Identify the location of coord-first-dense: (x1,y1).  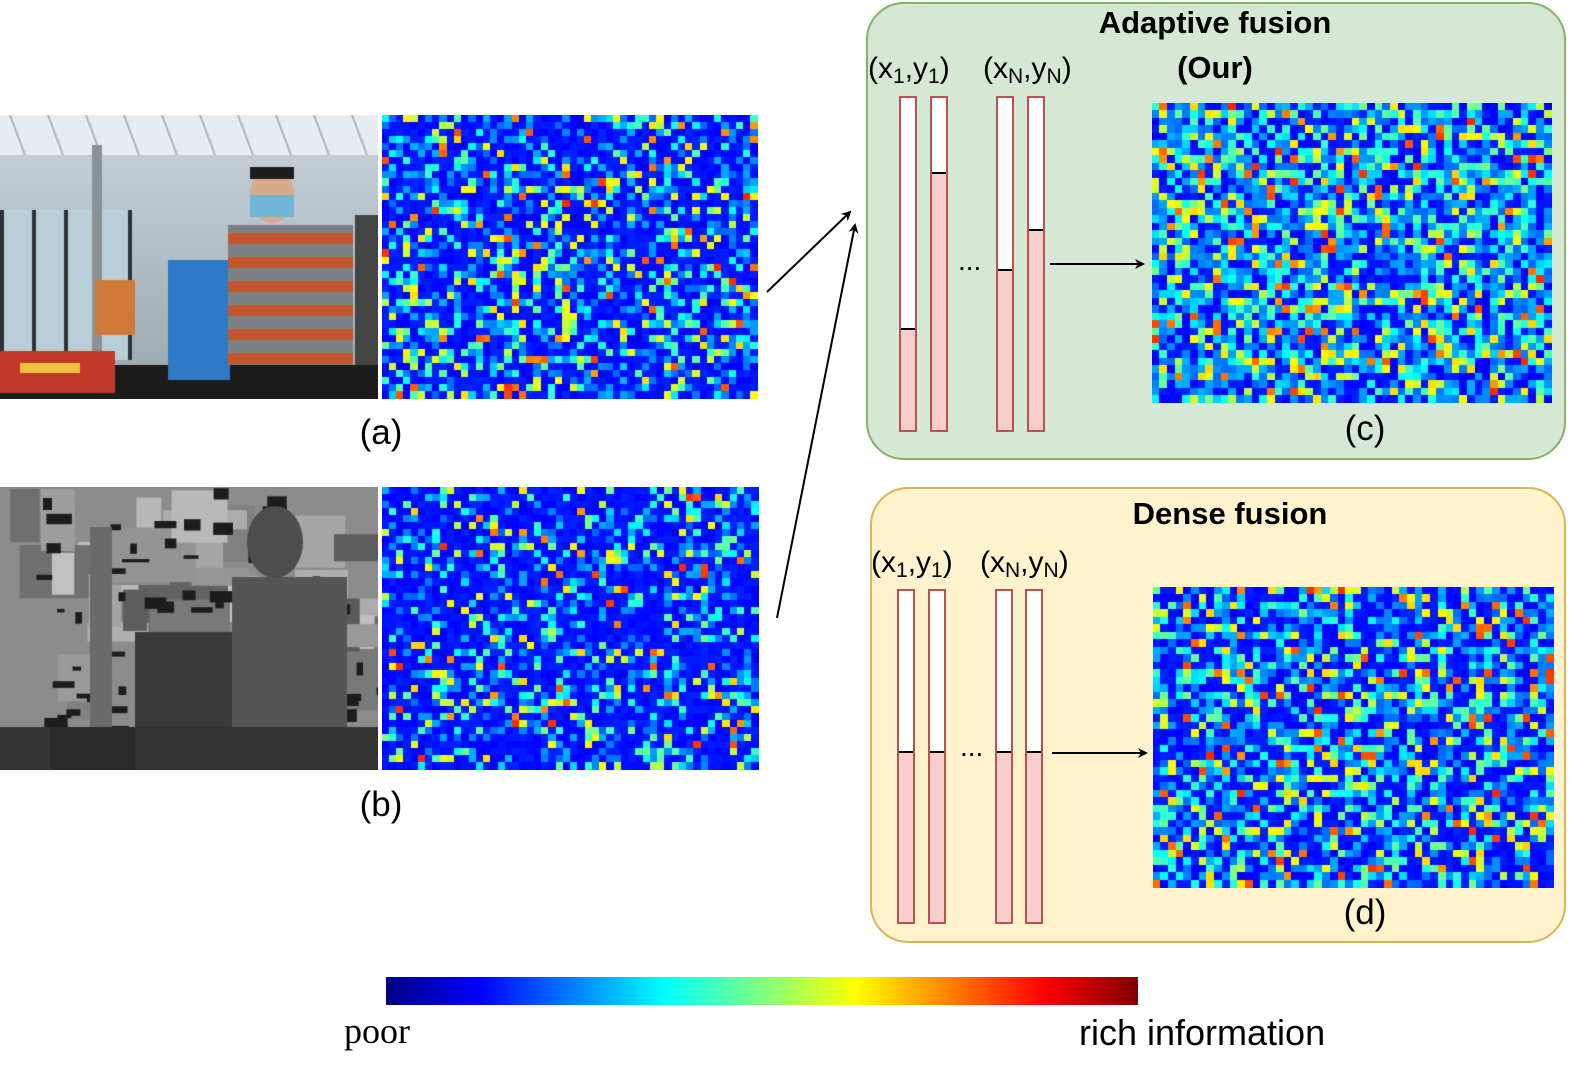
(912, 564).